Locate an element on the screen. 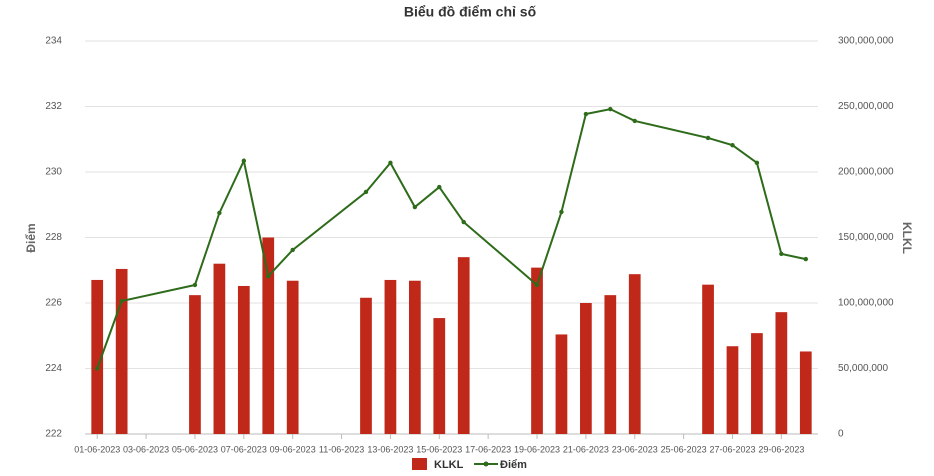 Image resolution: width=934 pixels, height=476 pixels. y2-tick-label: 100,000,000 is located at coordinates (866, 303).